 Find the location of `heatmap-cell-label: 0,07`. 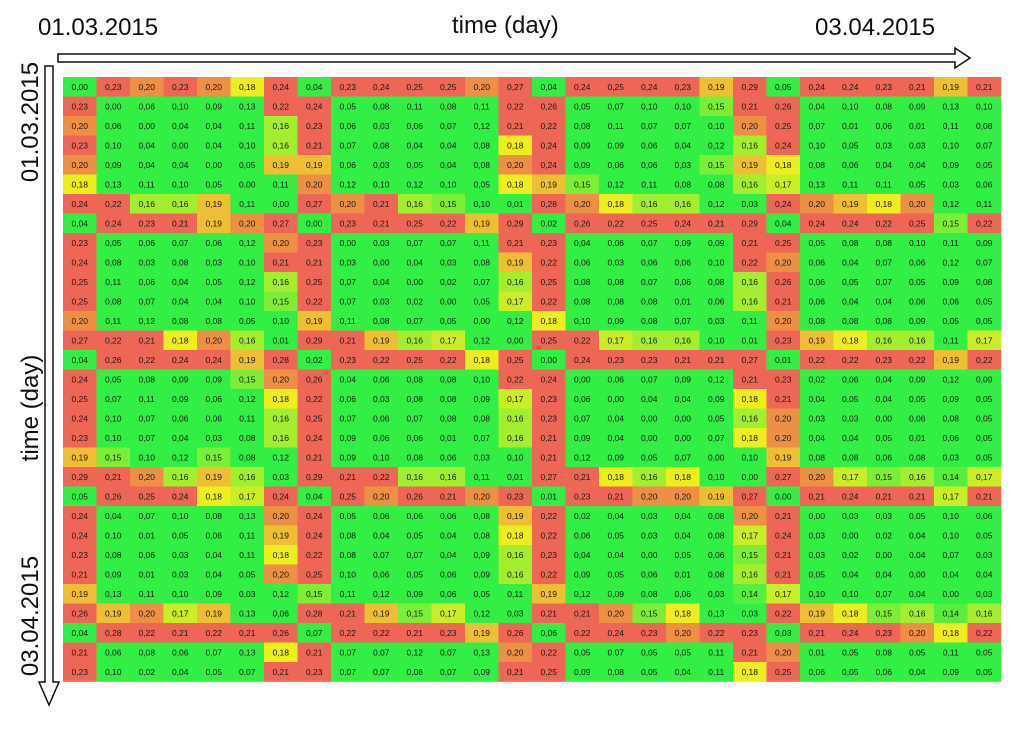

heatmap-cell-label: 0,07 is located at coordinates (615, 106).